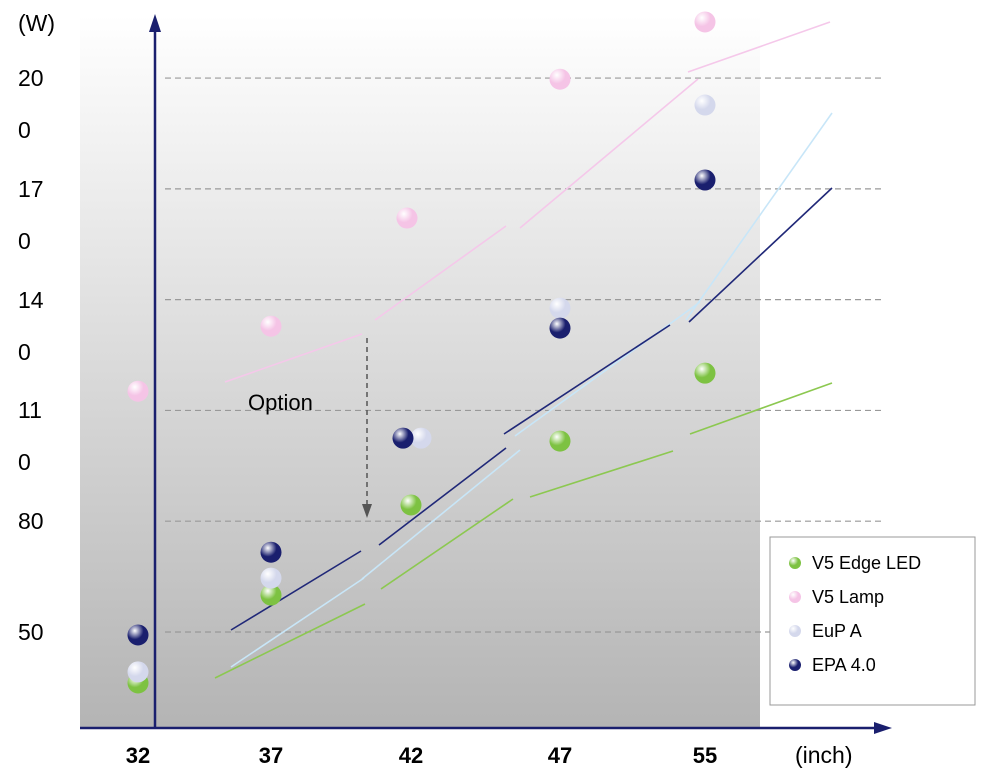 The width and height of the screenshot is (990, 776). I want to click on legend-label: EPA 4.0, so click(844, 665).